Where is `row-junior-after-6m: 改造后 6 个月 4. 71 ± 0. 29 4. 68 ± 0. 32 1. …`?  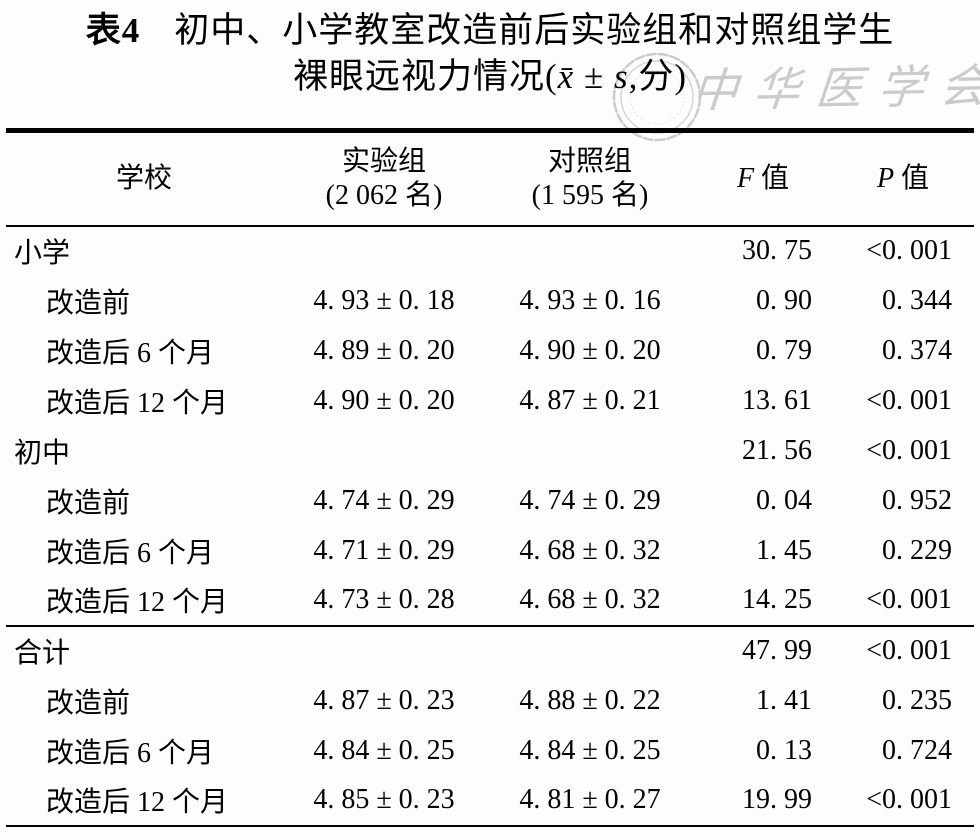
row-junior-after-6m: 改造后 6 个月 4. 71 ± 0. 29 4. 68 ± 0. 32 1. … is located at coordinates (490, 551).